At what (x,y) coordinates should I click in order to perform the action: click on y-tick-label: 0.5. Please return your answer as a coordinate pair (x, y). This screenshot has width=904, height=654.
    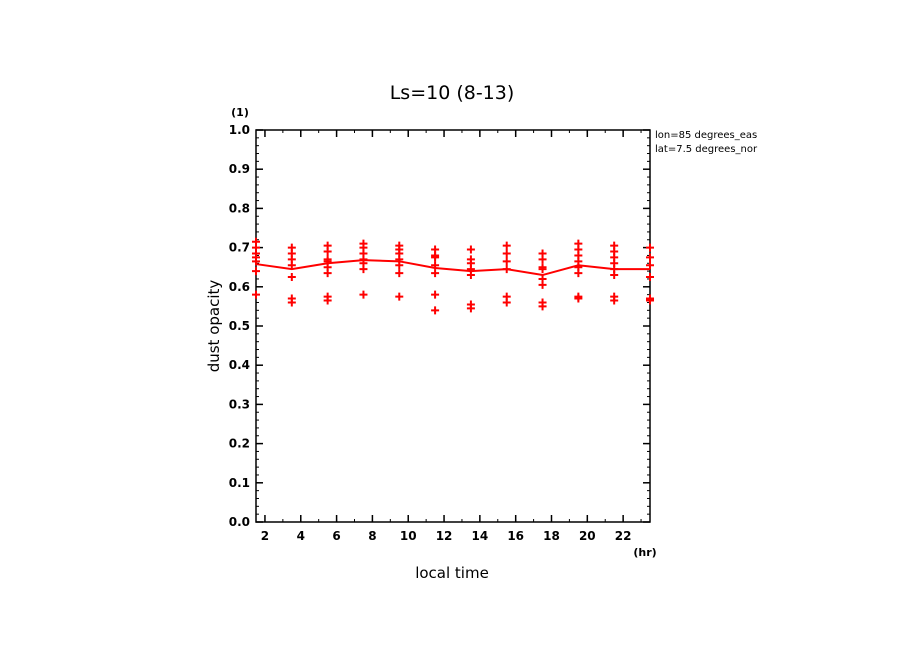
    Looking at the image, I should click on (239, 326).